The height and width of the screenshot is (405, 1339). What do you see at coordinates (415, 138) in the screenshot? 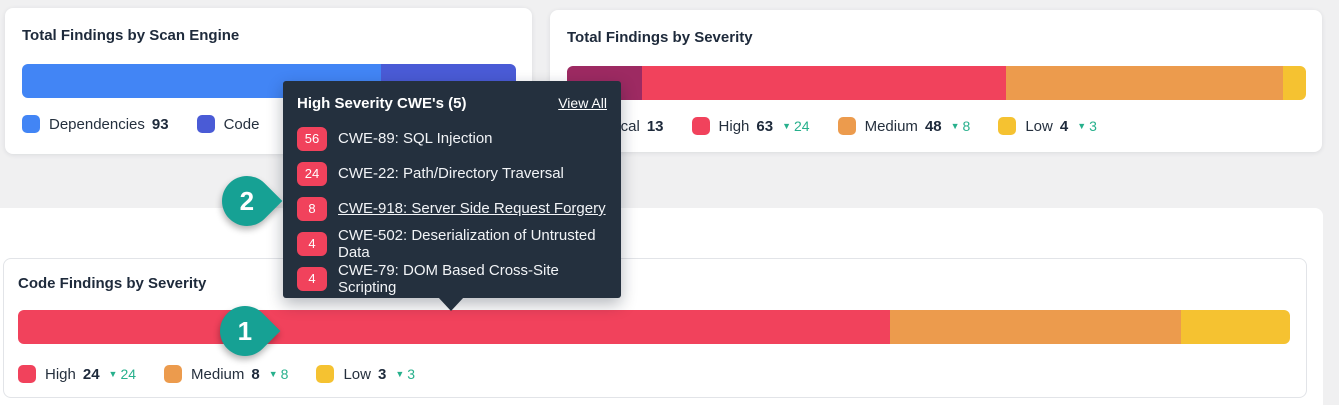
I see `cwe-label: CWE-89: SQL Injection` at bounding box center [415, 138].